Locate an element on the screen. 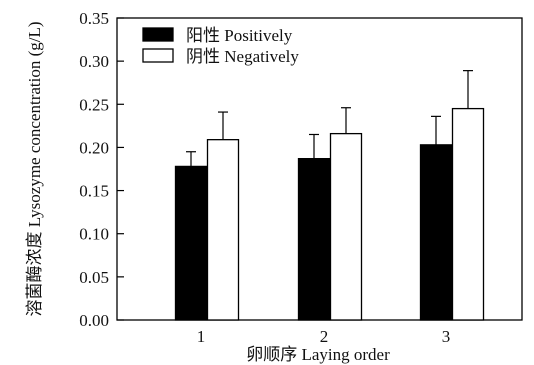  y-tick-label-7: 0.35 is located at coordinates (94, 18).